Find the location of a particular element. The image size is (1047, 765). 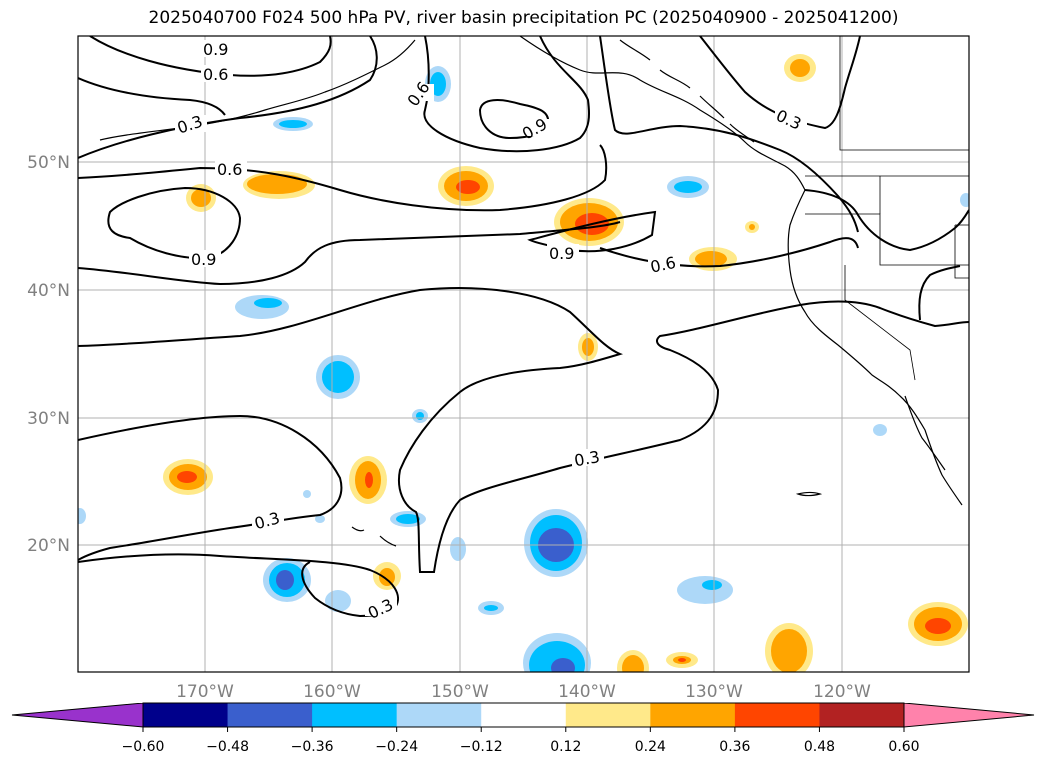

colorbar-tick-label: 0.24 is located at coordinates (650, 747).